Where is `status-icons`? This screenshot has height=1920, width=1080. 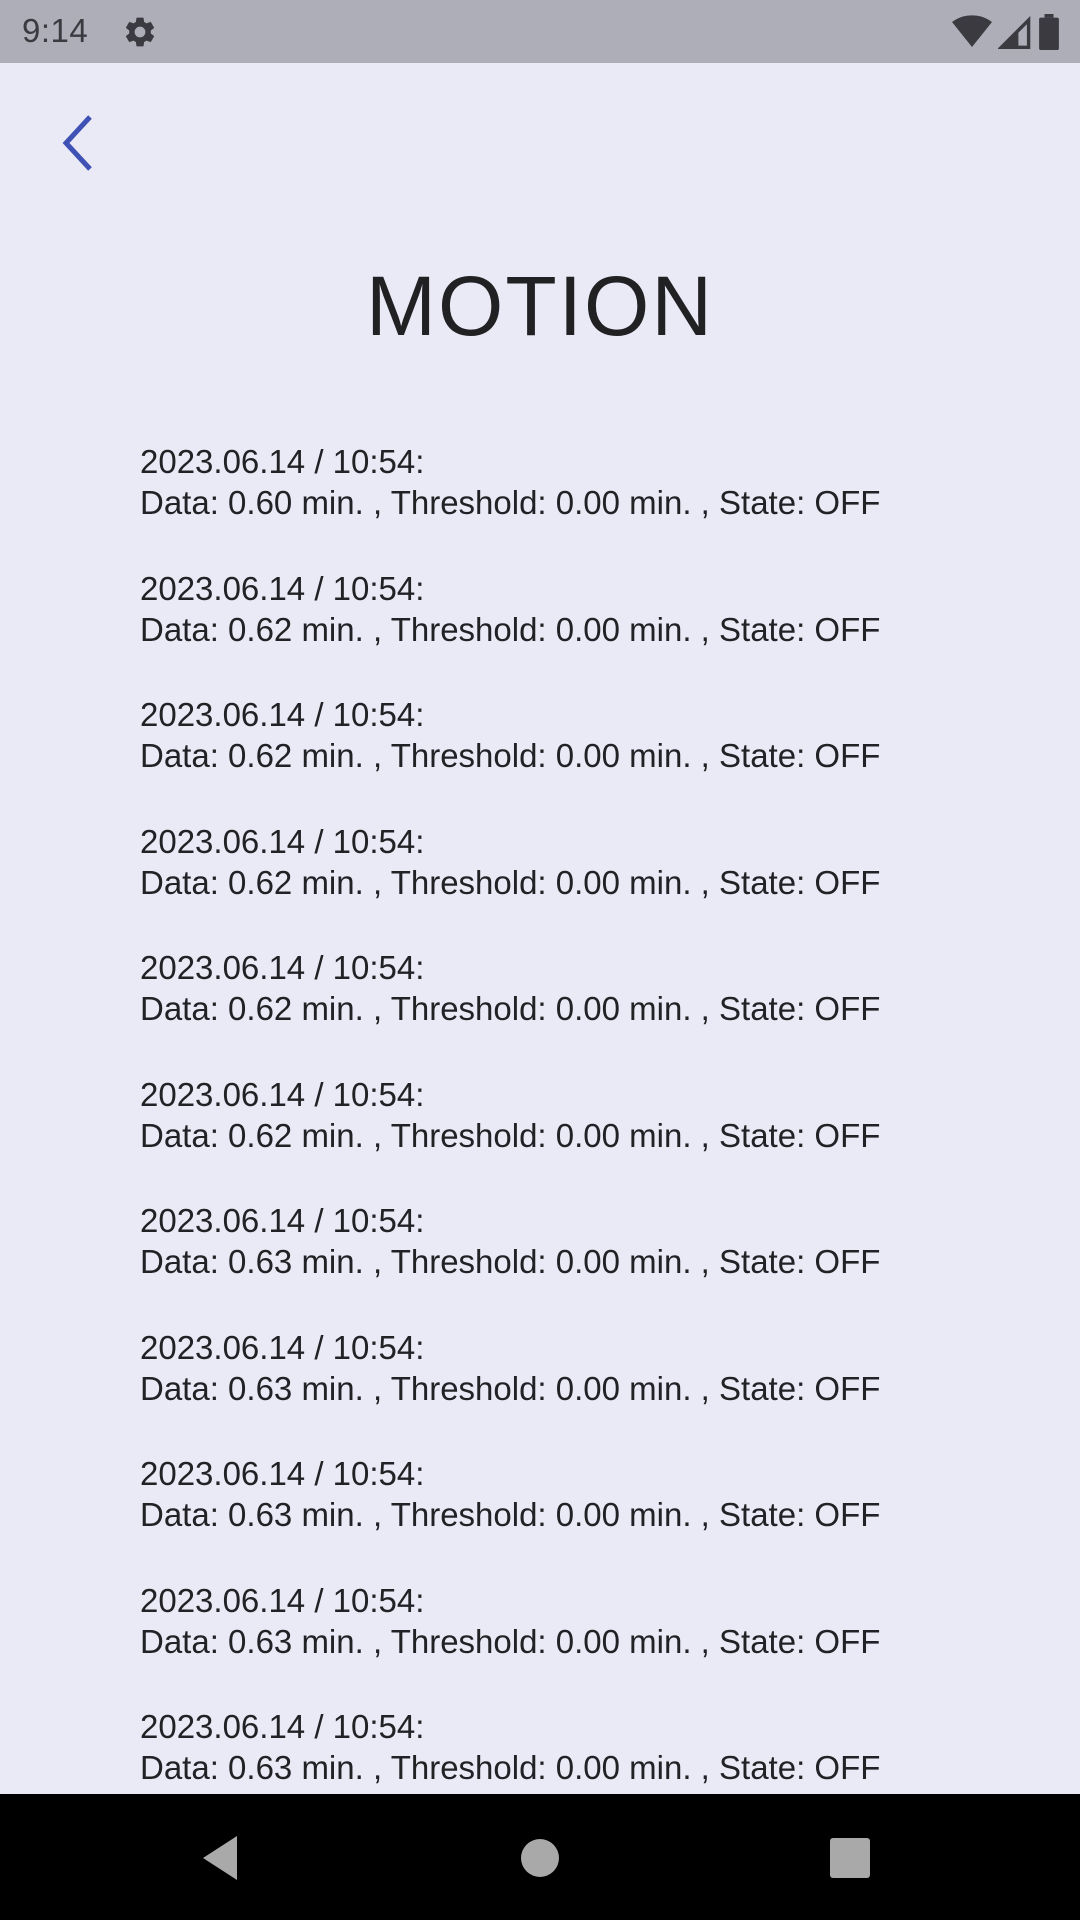 status-icons is located at coordinates (1006, 32).